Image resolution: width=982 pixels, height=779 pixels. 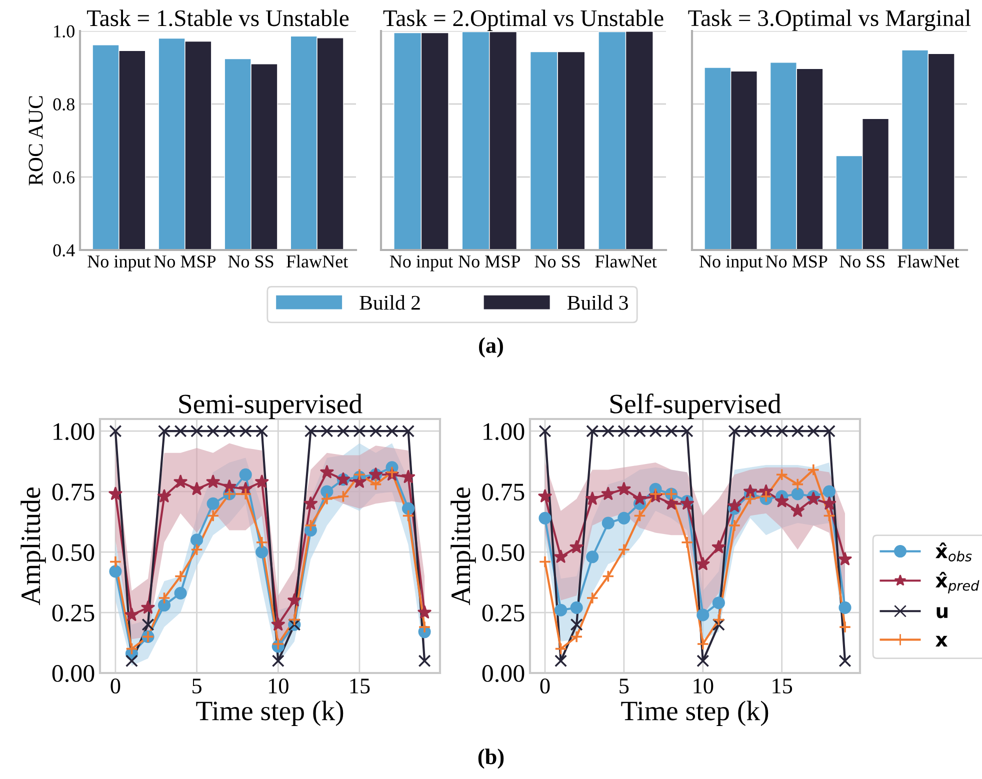 What do you see at coordinates (63, 104) in the screenshot?
I see `y-tick-label: 0.8` at bounding box center [63, 104].